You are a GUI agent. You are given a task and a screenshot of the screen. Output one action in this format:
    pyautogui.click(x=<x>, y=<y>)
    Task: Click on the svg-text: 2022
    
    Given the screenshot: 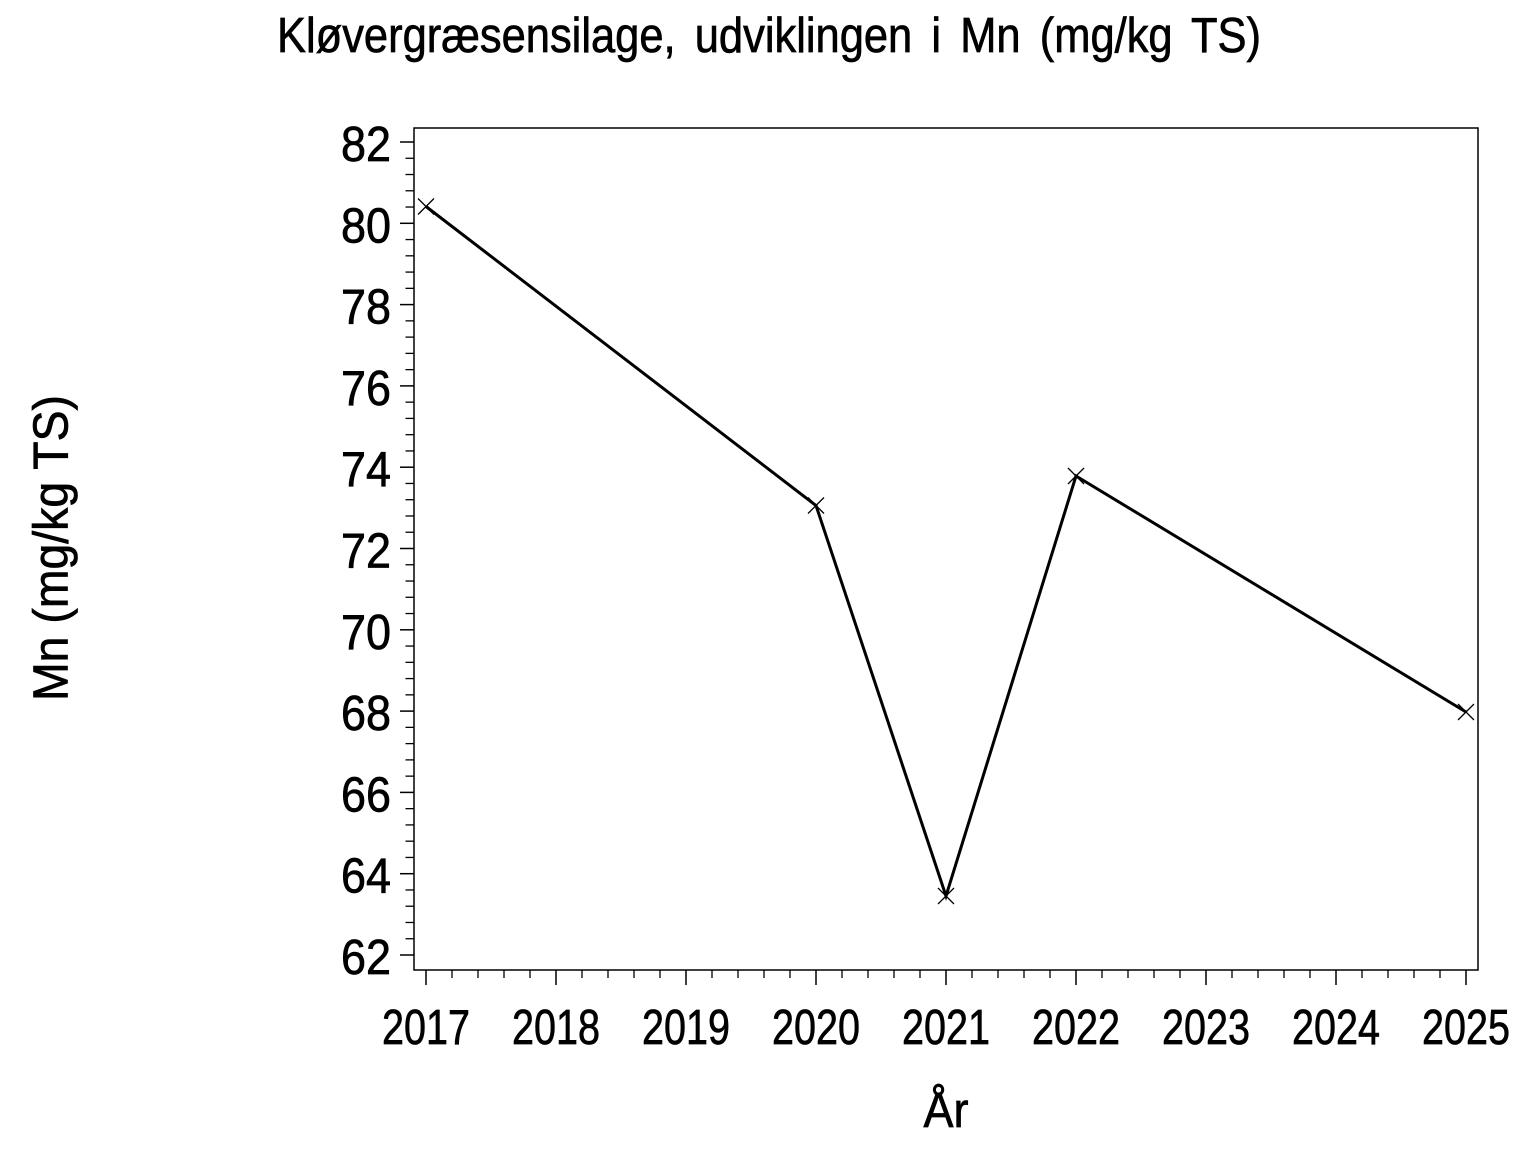 What is the action you would take?
    pyautogui.click(x=1076, y=1028)
    